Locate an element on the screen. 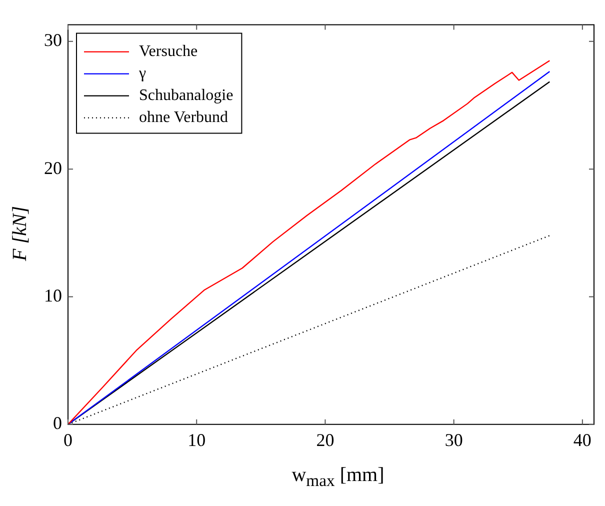  y-tick-label: 0 is located at coordinates (57, 423).